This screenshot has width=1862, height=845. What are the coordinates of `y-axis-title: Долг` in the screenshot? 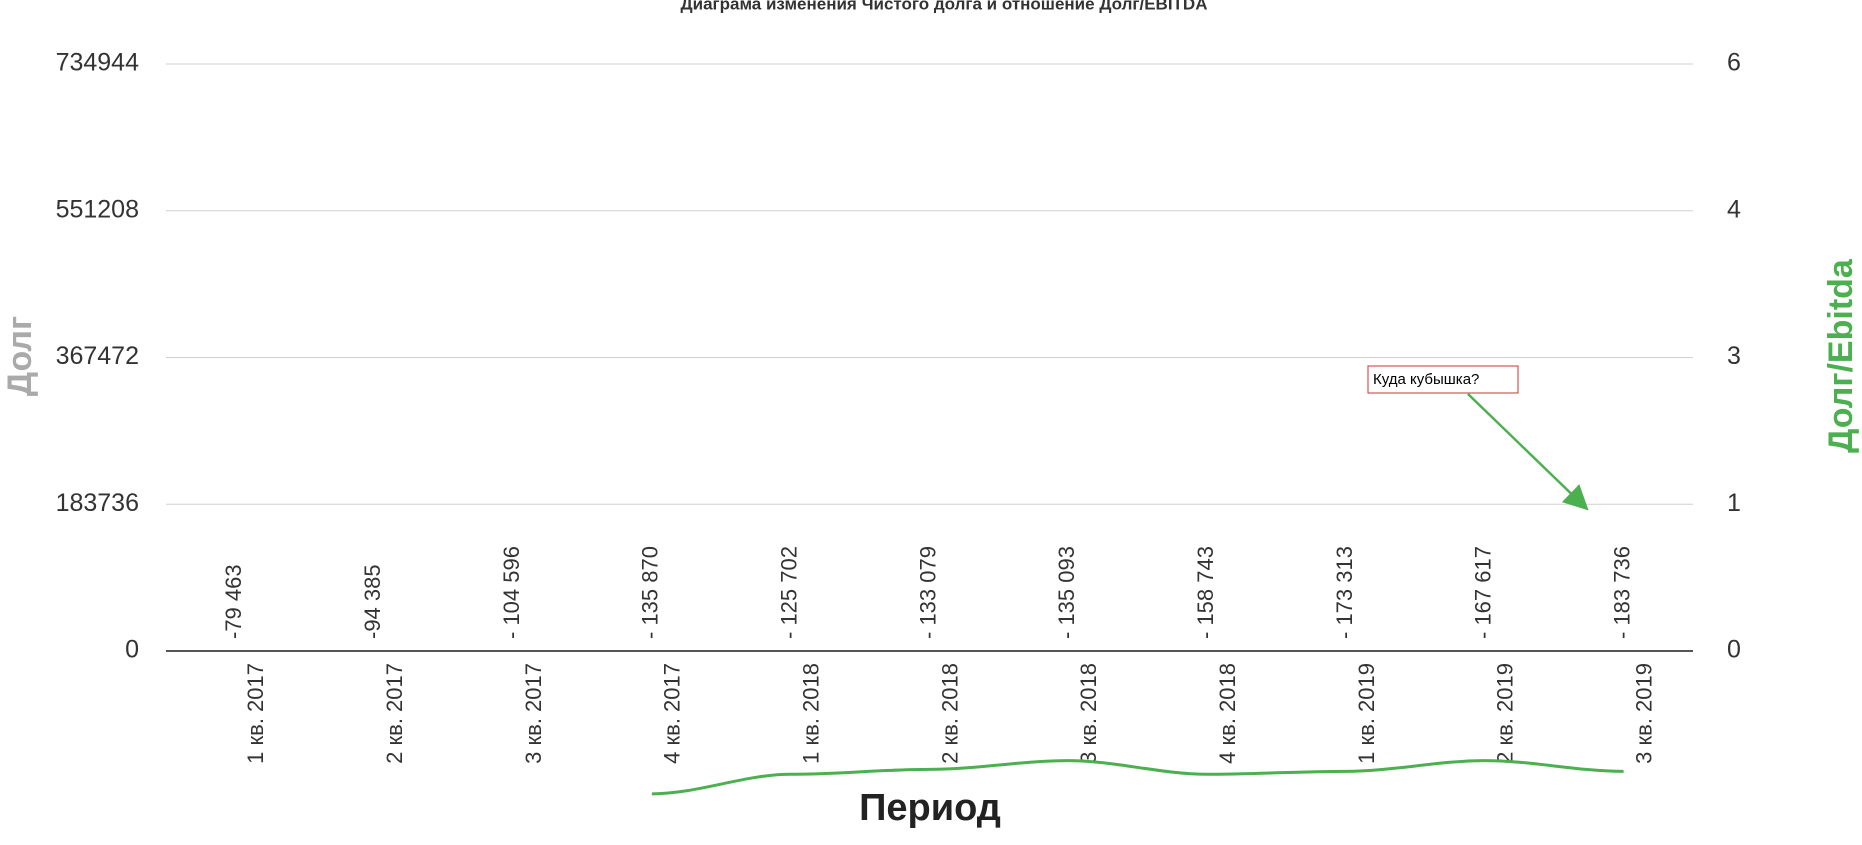 It's located at (20, 356).